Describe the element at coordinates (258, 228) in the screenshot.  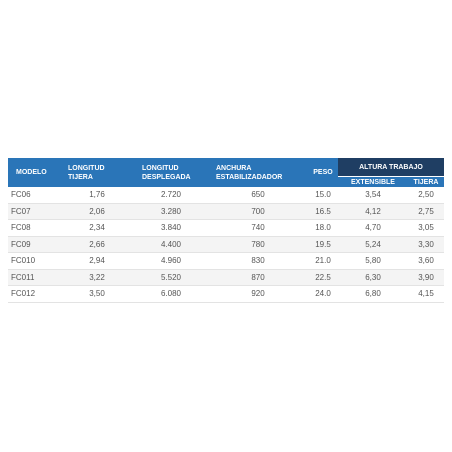
I see `cell-anchura: 740` at that location.